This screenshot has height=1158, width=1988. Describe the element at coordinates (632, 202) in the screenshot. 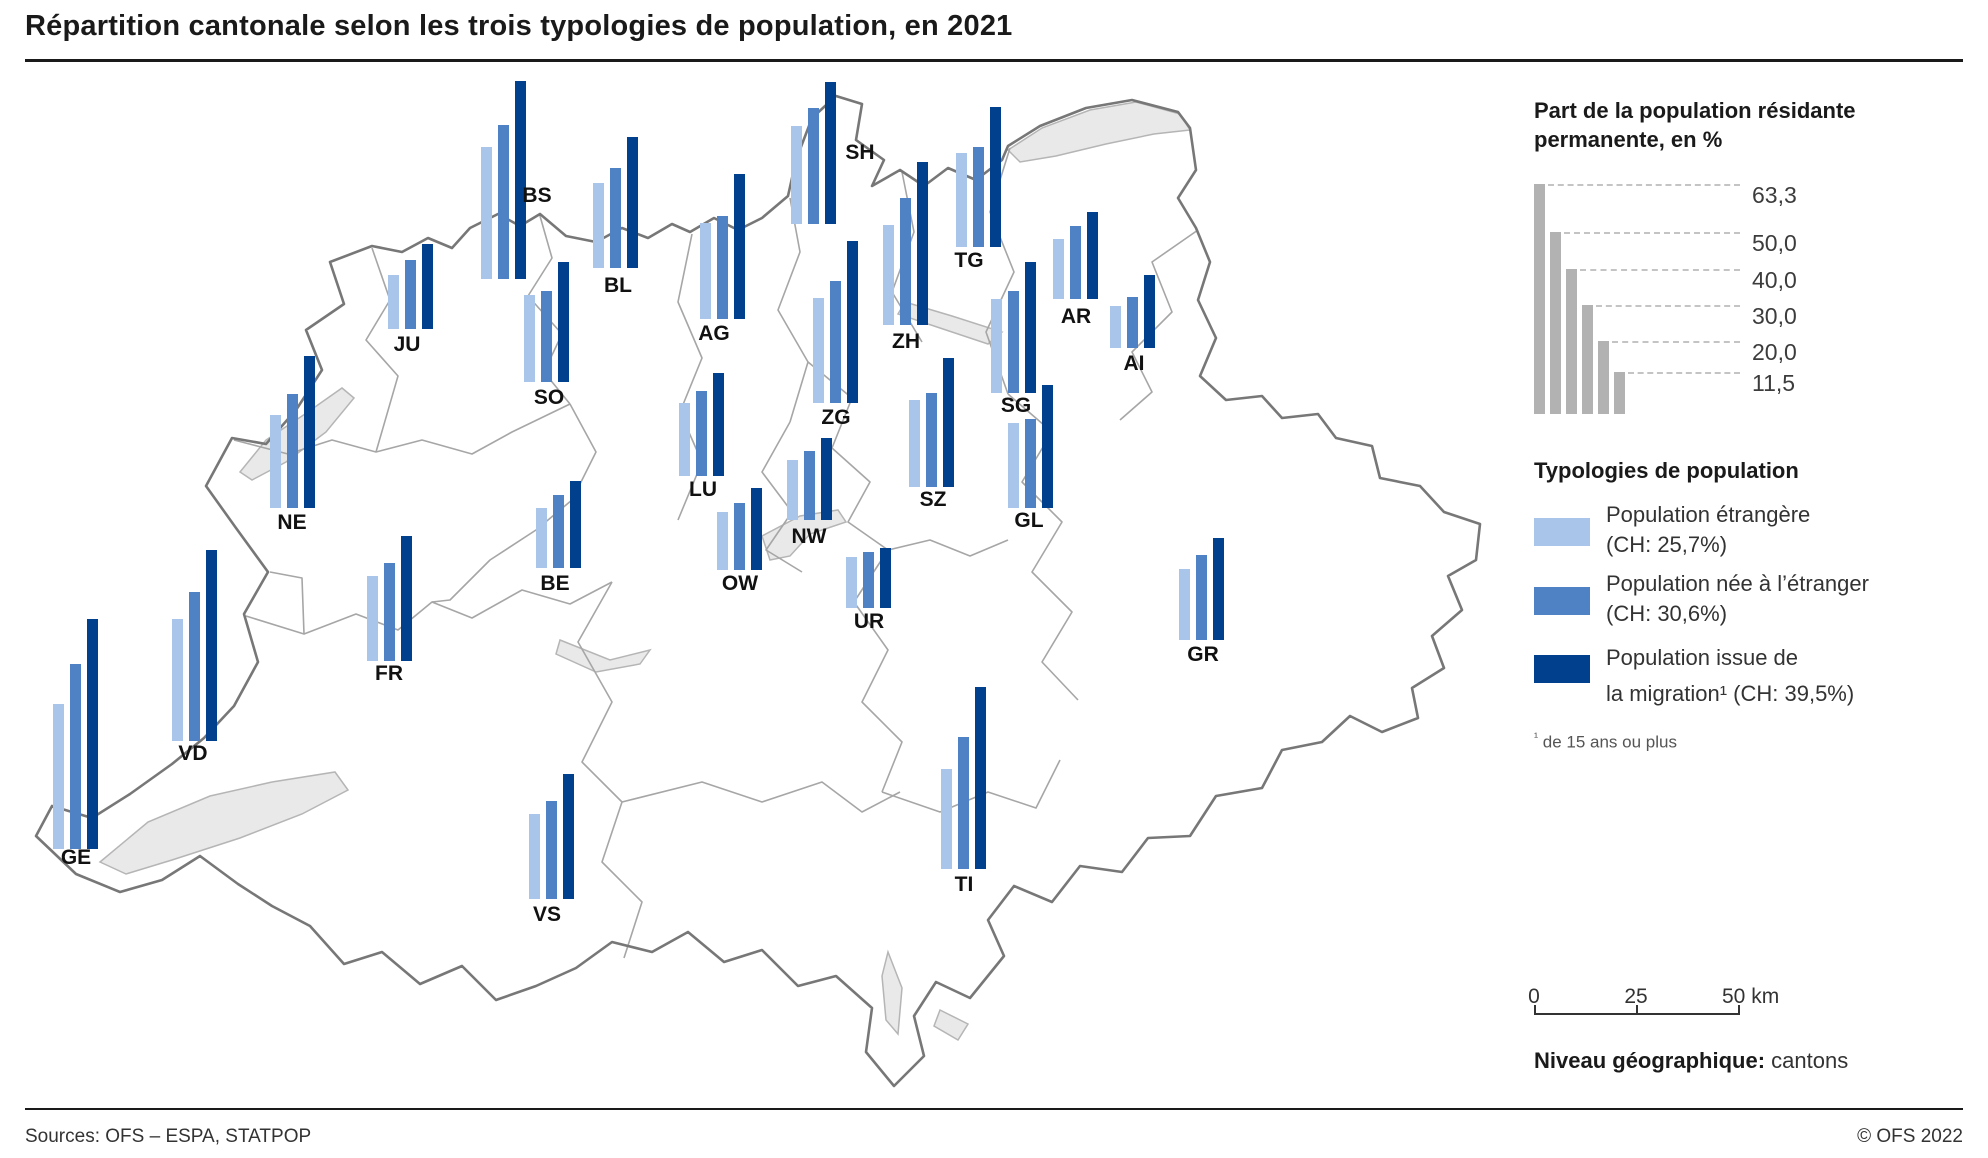

I see `bar-BL-serie3` at that location.